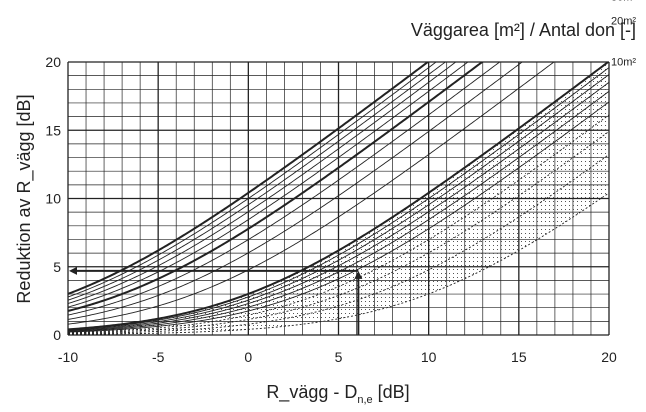  I want to click on y-tick-label: 10, so click(53, 199).